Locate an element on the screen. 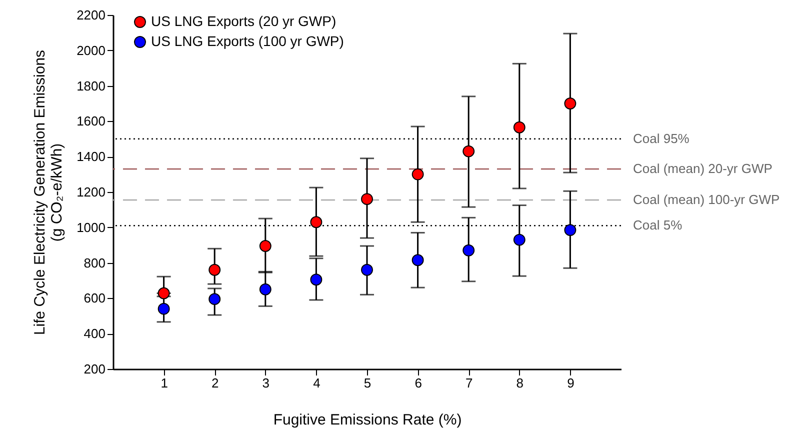 This screenshot has height=434, width=806. y-tick-label: 800 is located at coordinates (95, 262).